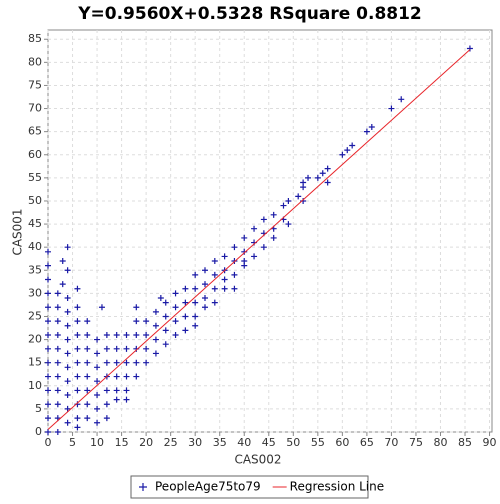 This screenshot has height=504, width=500. Describe the element at coordinates (342, 442) in the screenshot. I see `x-tick-label: 60` at that location.